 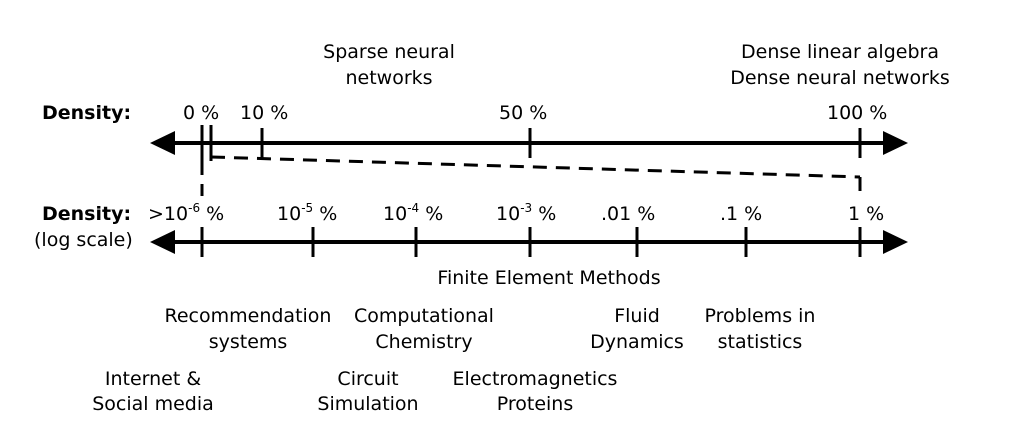 What do you see at coordinates (760, 342) in the screenshot?
I see `statistics-line2: statistics` at bounding box center [760, 342].